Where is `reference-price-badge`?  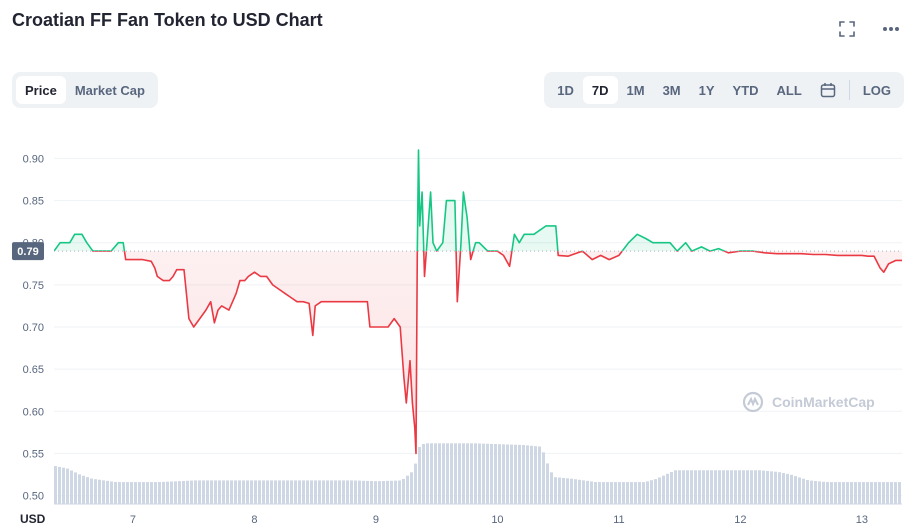 reference-price-badge is located at coordinates (28, 251).